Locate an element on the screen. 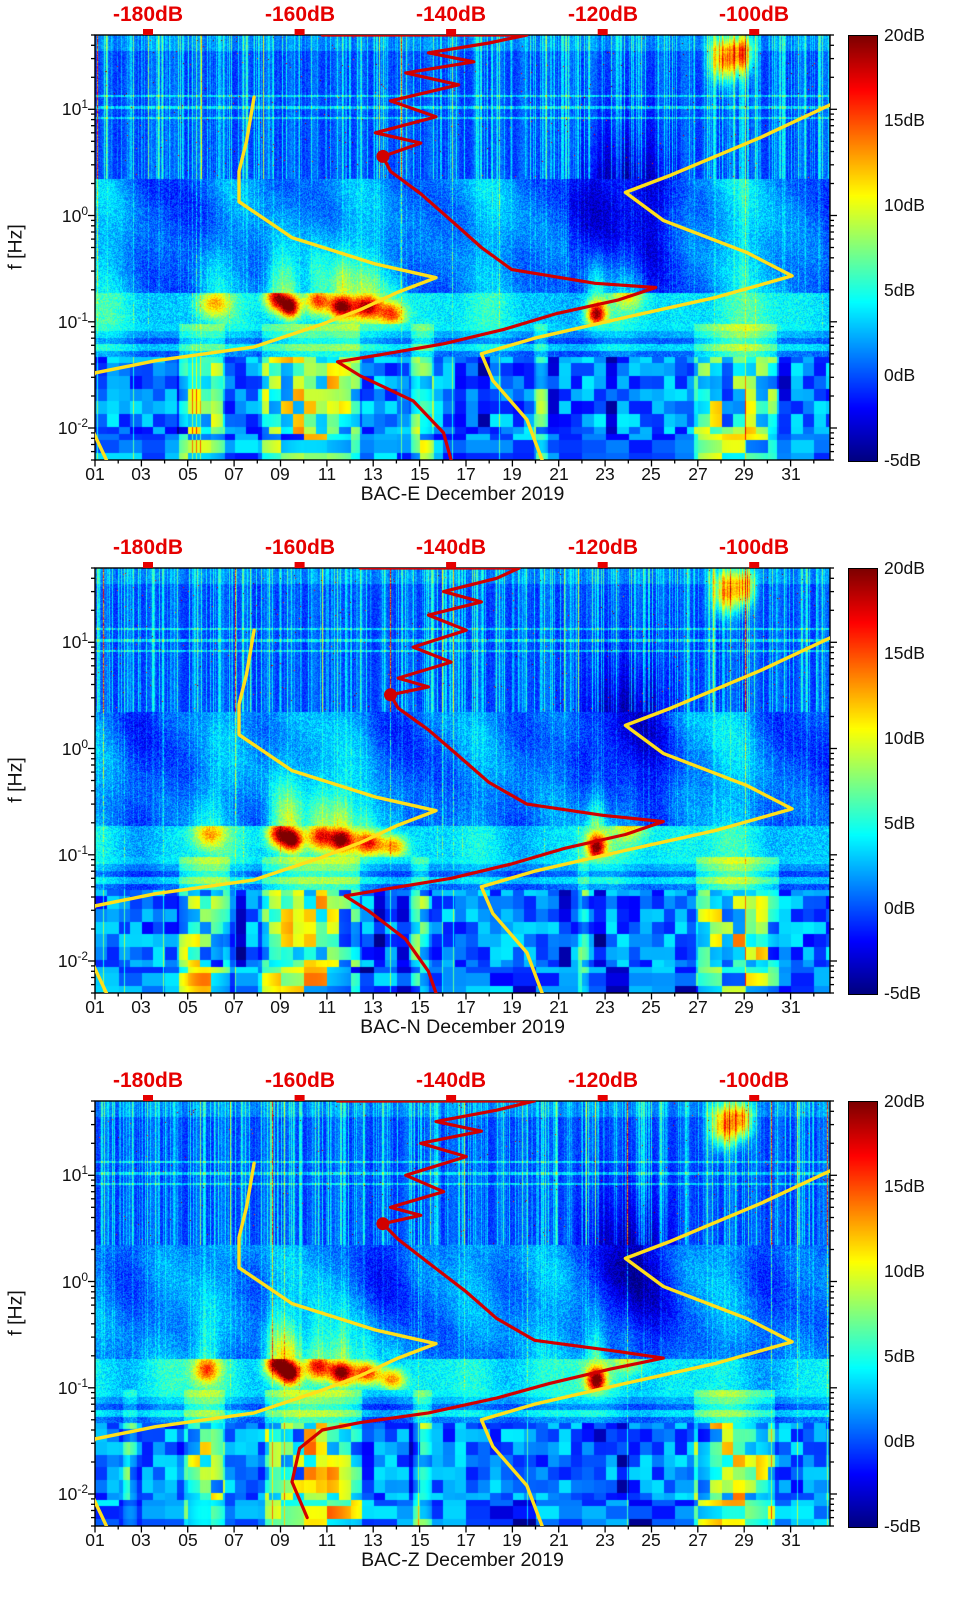  plot-title: BAC-Z December 2019 is located at coordinates (462, 1560).